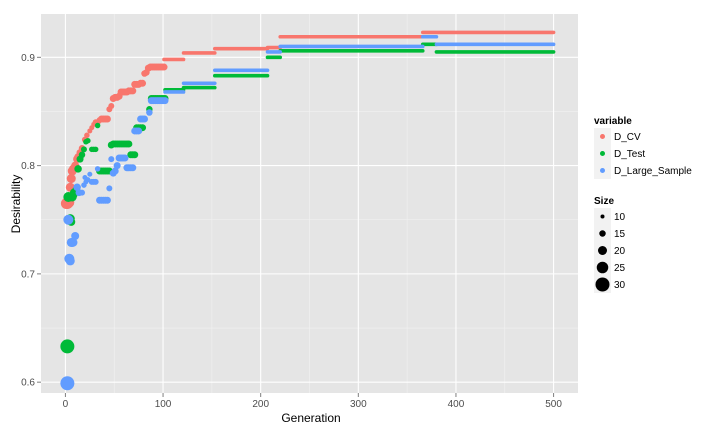  What do you see at coordinates (260, 404) in the screenshot?
I see `x-tick-label: 200` at bounding box center [260, 404].